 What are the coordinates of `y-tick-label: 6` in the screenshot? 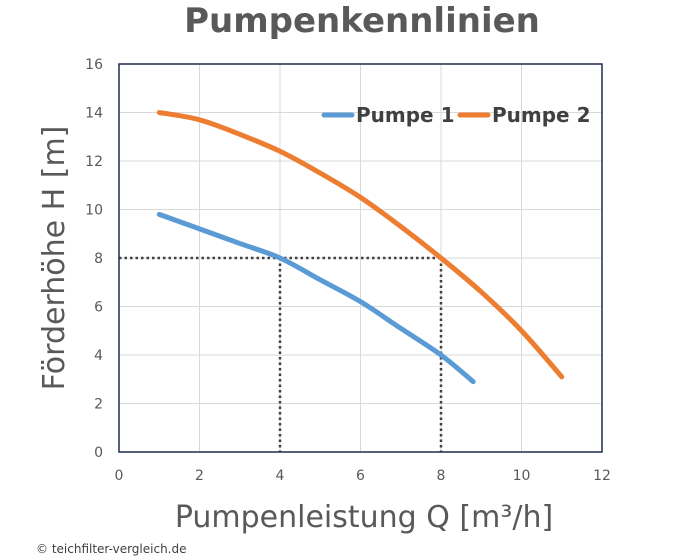 It's located at (98, 308).